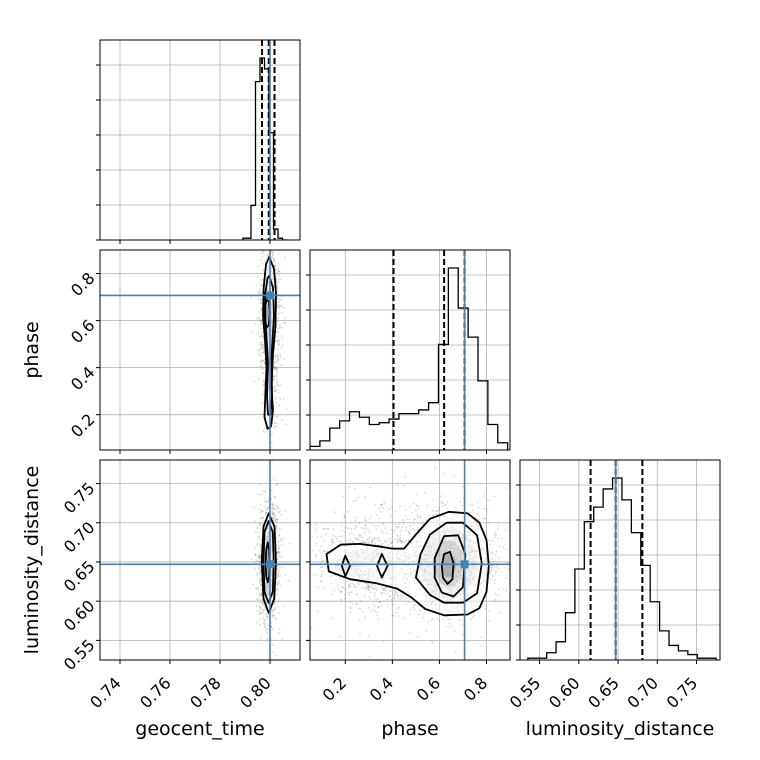  I want to click on panel-frame, so click(200, 350).